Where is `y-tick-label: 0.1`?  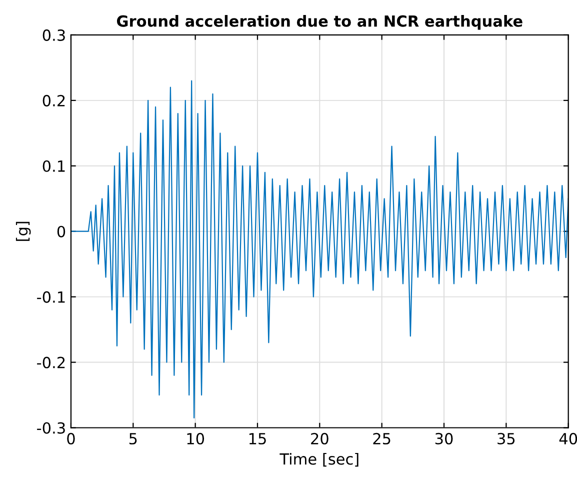
y-tick-label: 0.1 is located at coordinates (53, 166).